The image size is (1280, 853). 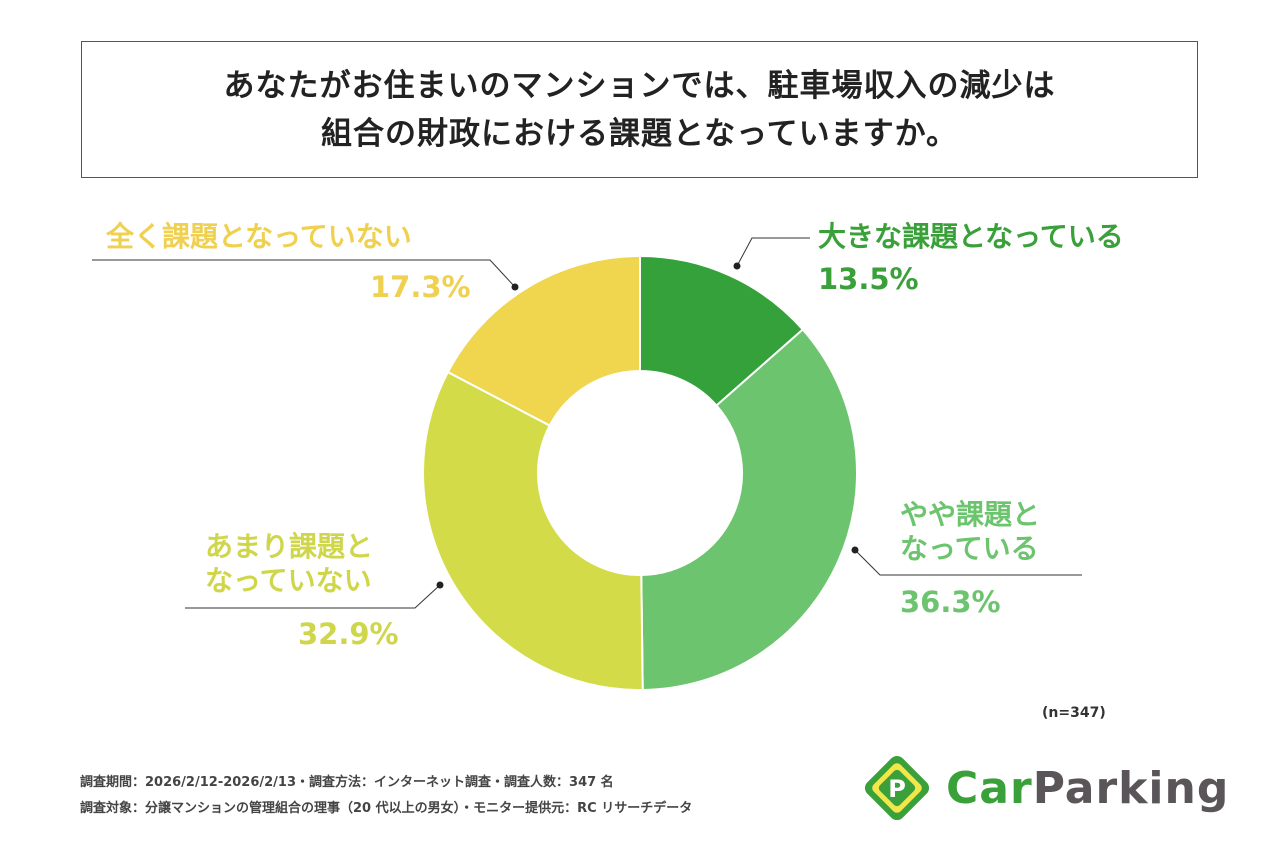 I want to click on slice-label-2: あまり課題と なっていない, so click(x=289, y=563).